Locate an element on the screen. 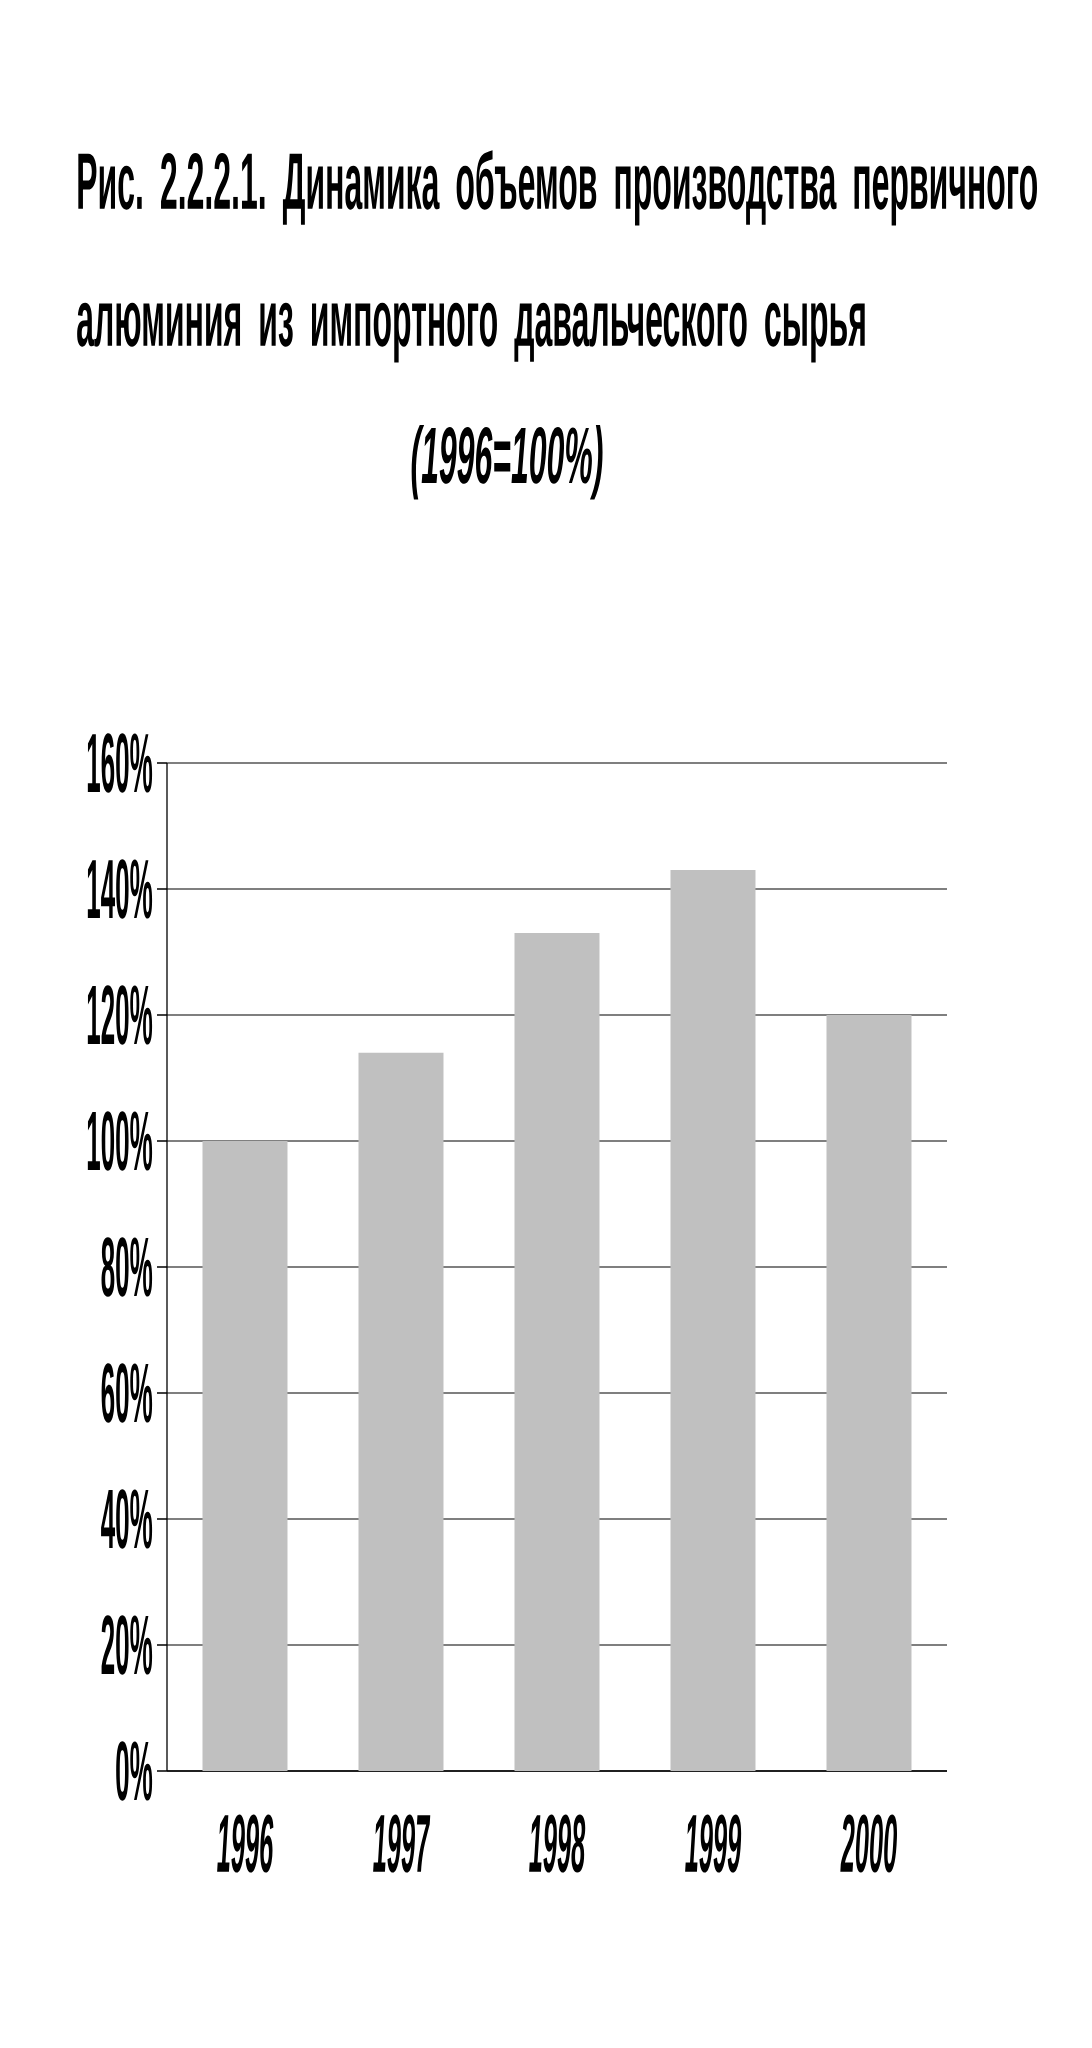 The width and height of the screenshot is (1092, 2048). y-tick-label: 0% is located at coordinates (134, 1771).